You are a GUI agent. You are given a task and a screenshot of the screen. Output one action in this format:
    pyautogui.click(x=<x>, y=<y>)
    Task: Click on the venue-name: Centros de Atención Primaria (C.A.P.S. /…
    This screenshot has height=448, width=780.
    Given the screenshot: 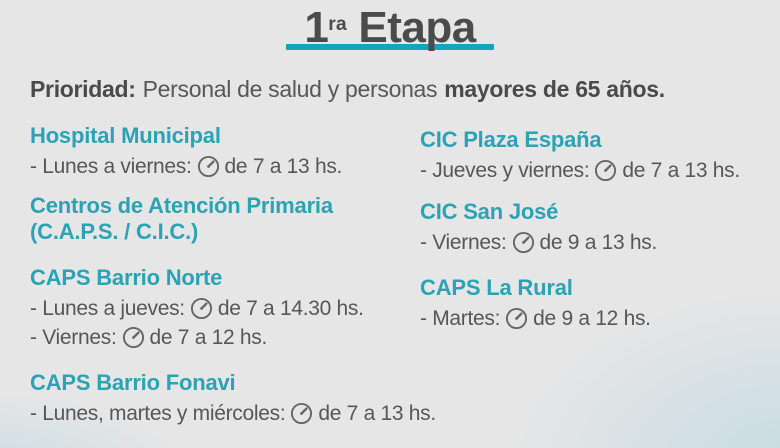 What is the action you would take?
    pyautogui.click(x=181, y=218)
    